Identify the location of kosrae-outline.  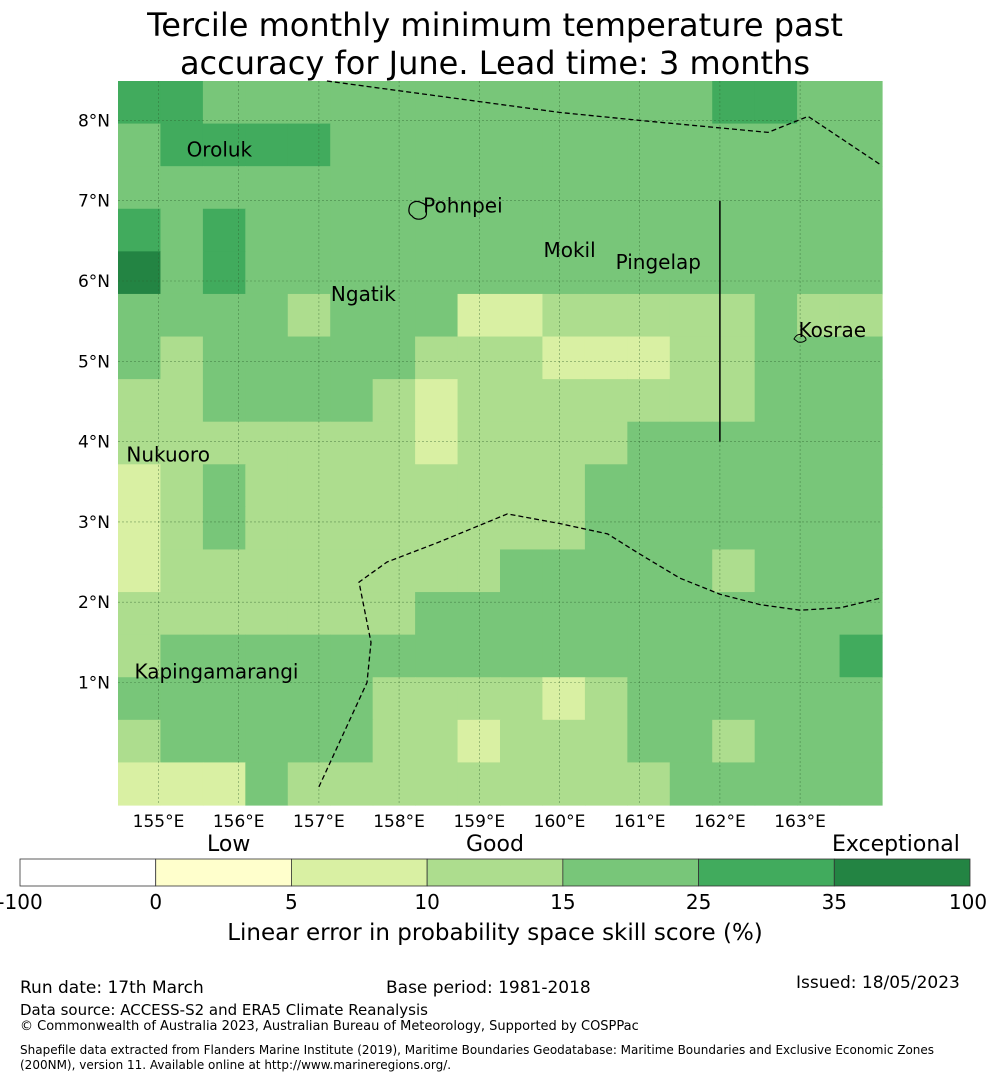
(800, 338).